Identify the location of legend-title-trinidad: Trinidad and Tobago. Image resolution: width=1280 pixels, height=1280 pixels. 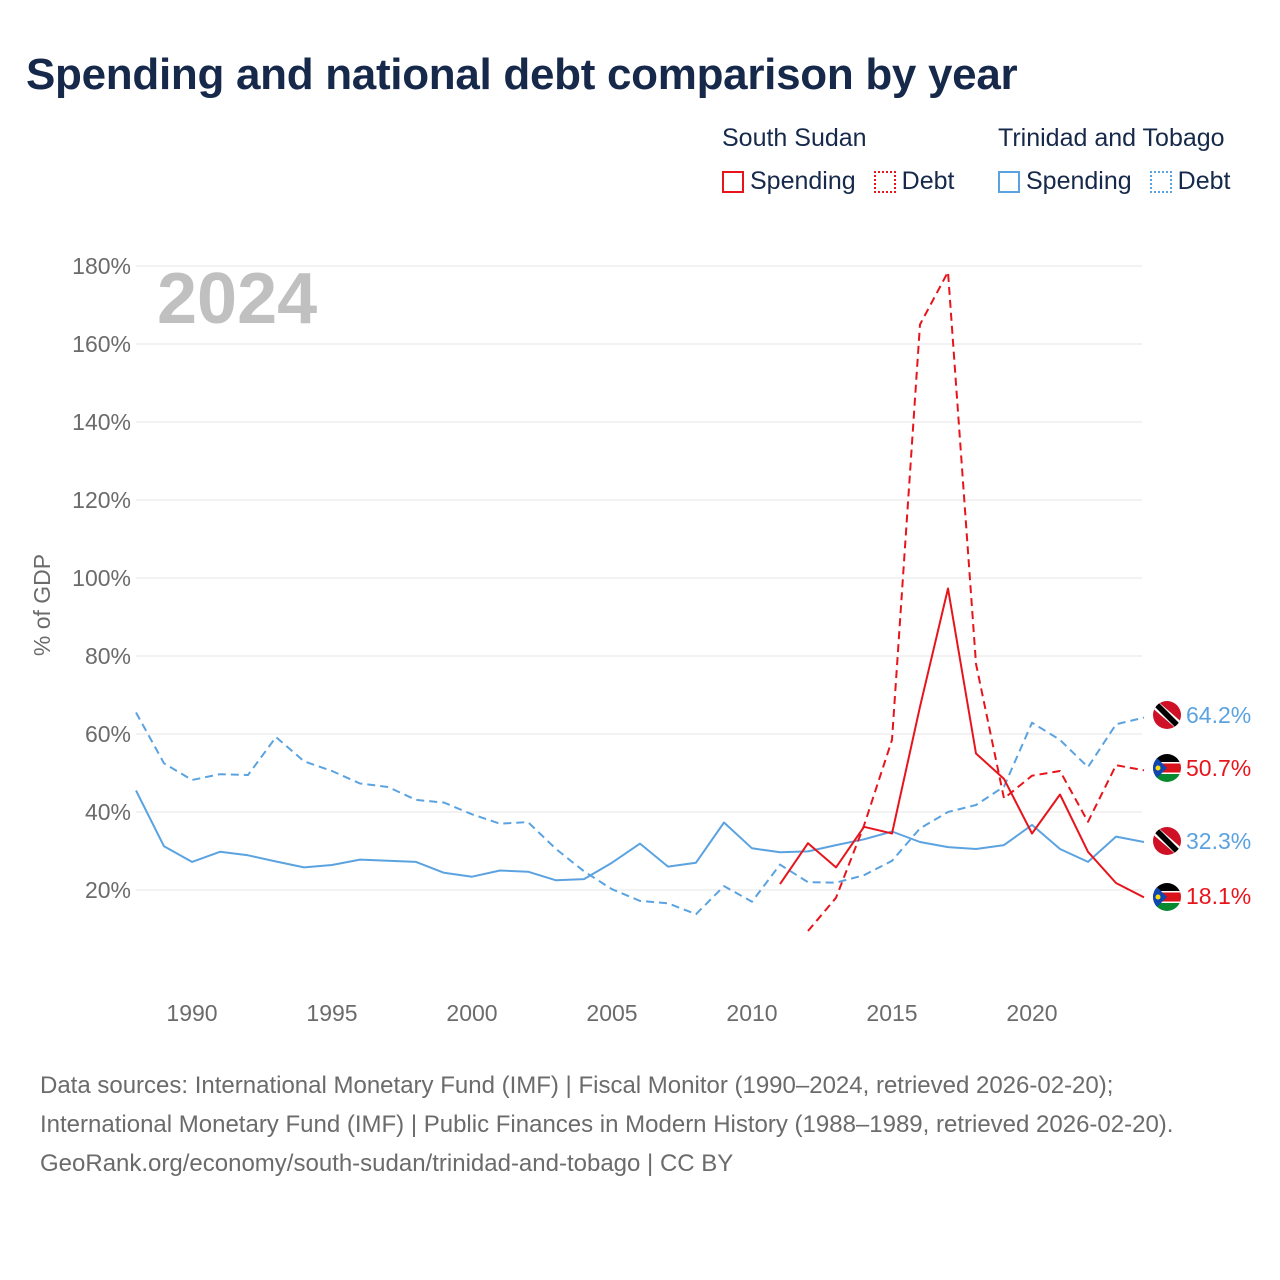
(1111, 138).